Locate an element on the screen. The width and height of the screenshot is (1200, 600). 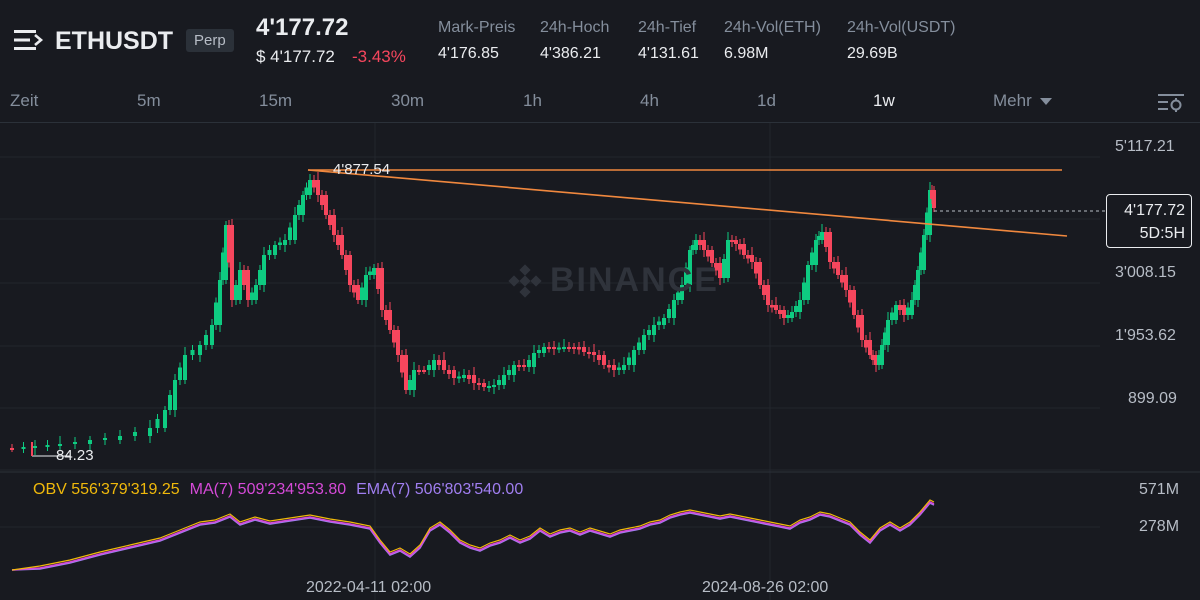
low-annotation: 84.23 is located at coordinates (75, 455).